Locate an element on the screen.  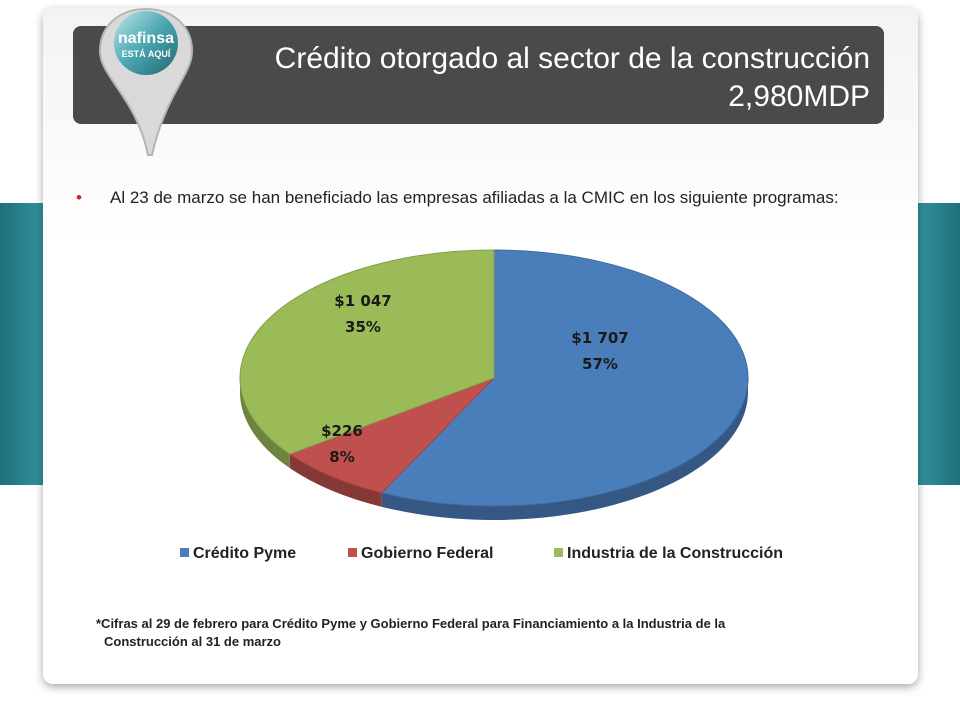
pie-side-gobierno-federal is located at coordinates (335, 480).